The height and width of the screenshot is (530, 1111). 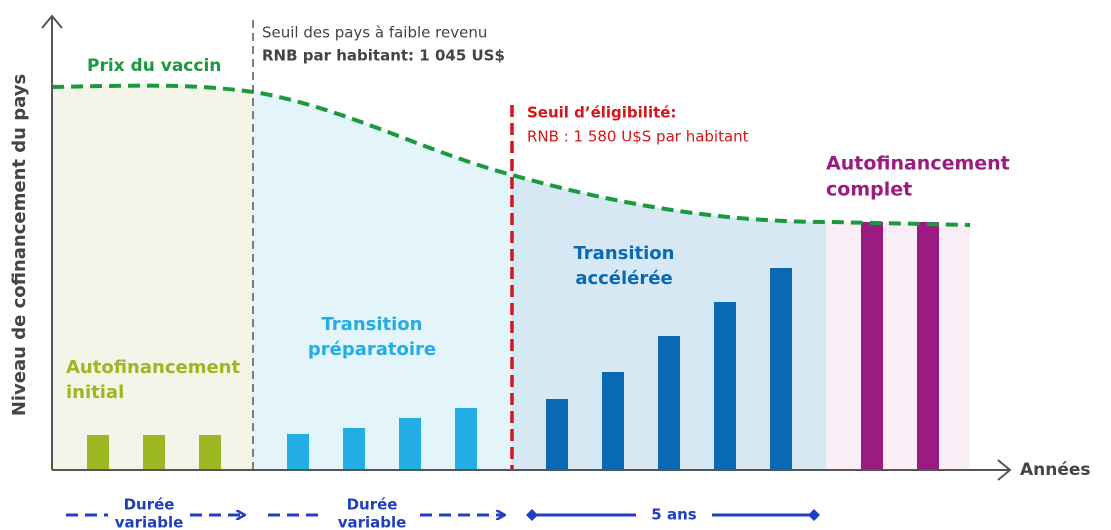 What do you see at coordinates (52, 242) in the screenshot?
I see `y-axis` at bounding box center [52, 242].